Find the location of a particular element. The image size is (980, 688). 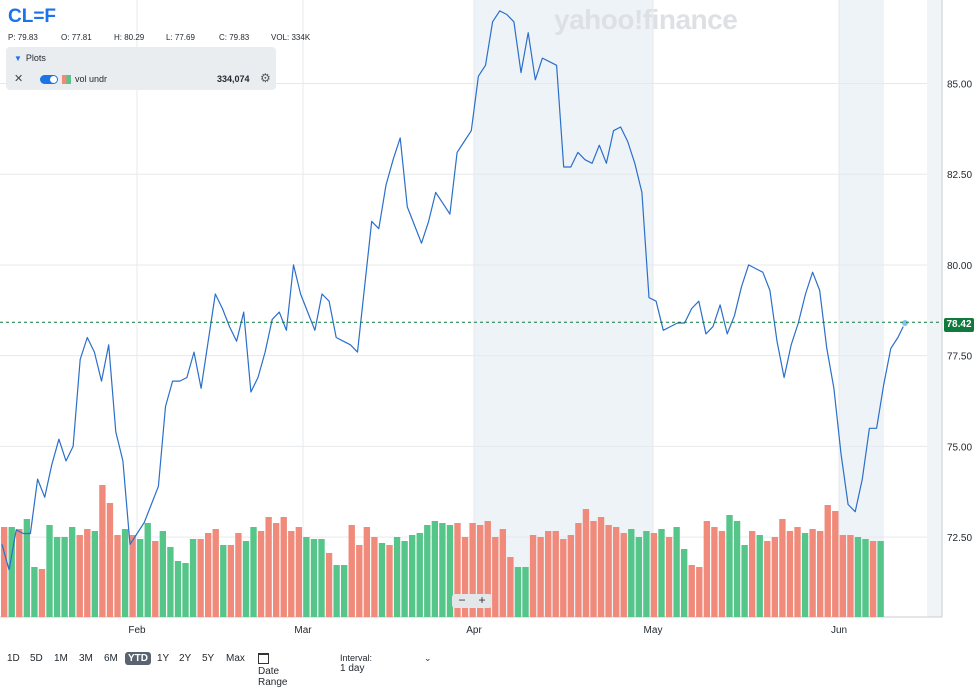

zoom-in-button: + is located at coordinates (482, 600).